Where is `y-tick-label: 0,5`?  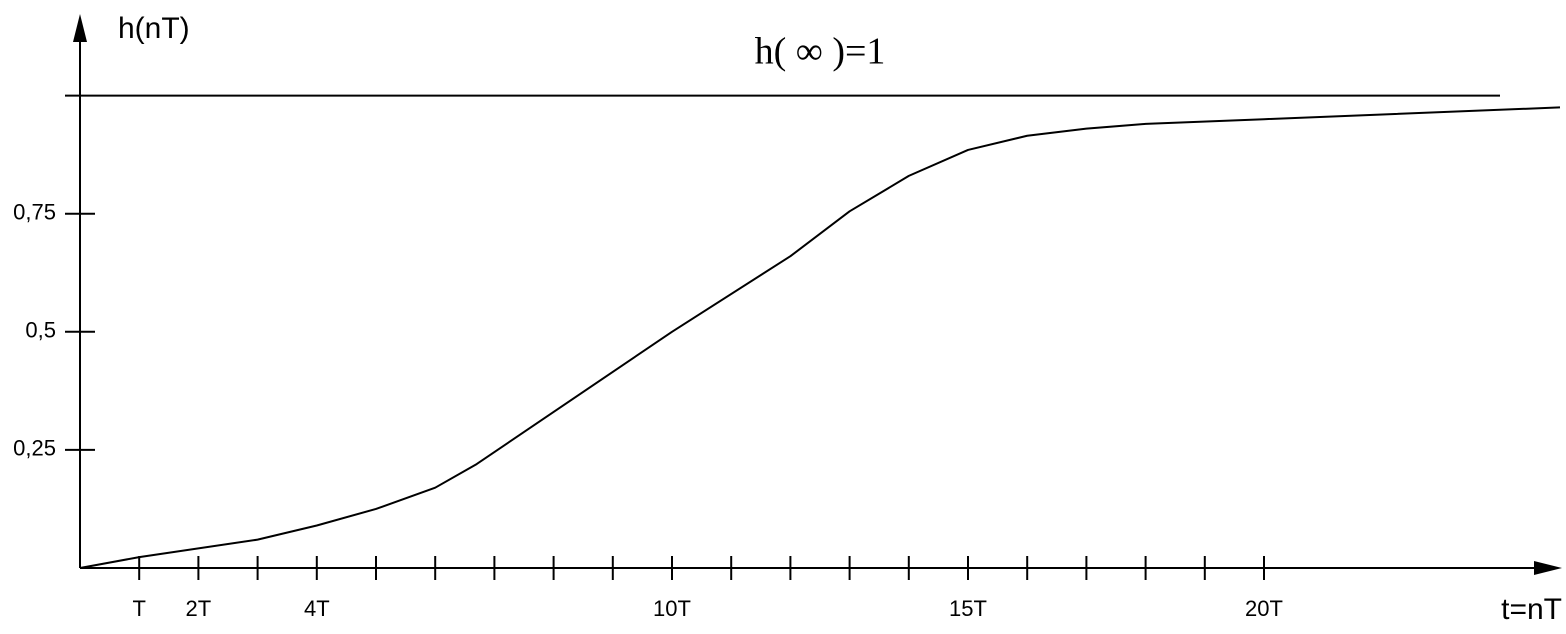
y-tick-label: 0,5 is located at coordinates (40, 330).